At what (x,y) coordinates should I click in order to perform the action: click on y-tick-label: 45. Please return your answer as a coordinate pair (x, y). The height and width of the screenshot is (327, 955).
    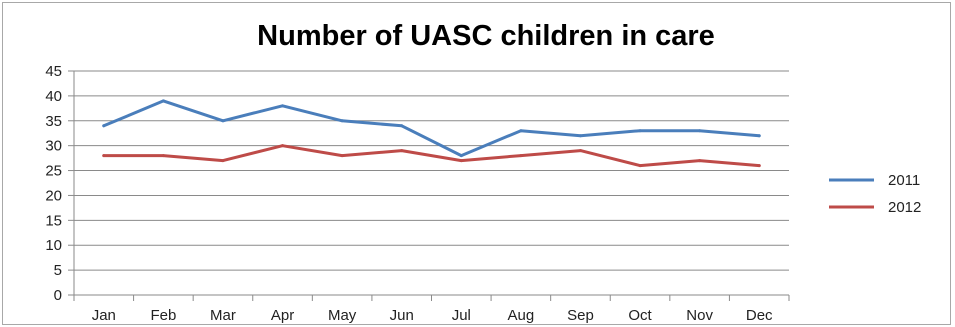
    Looking at the image, I should click on (53, 71).